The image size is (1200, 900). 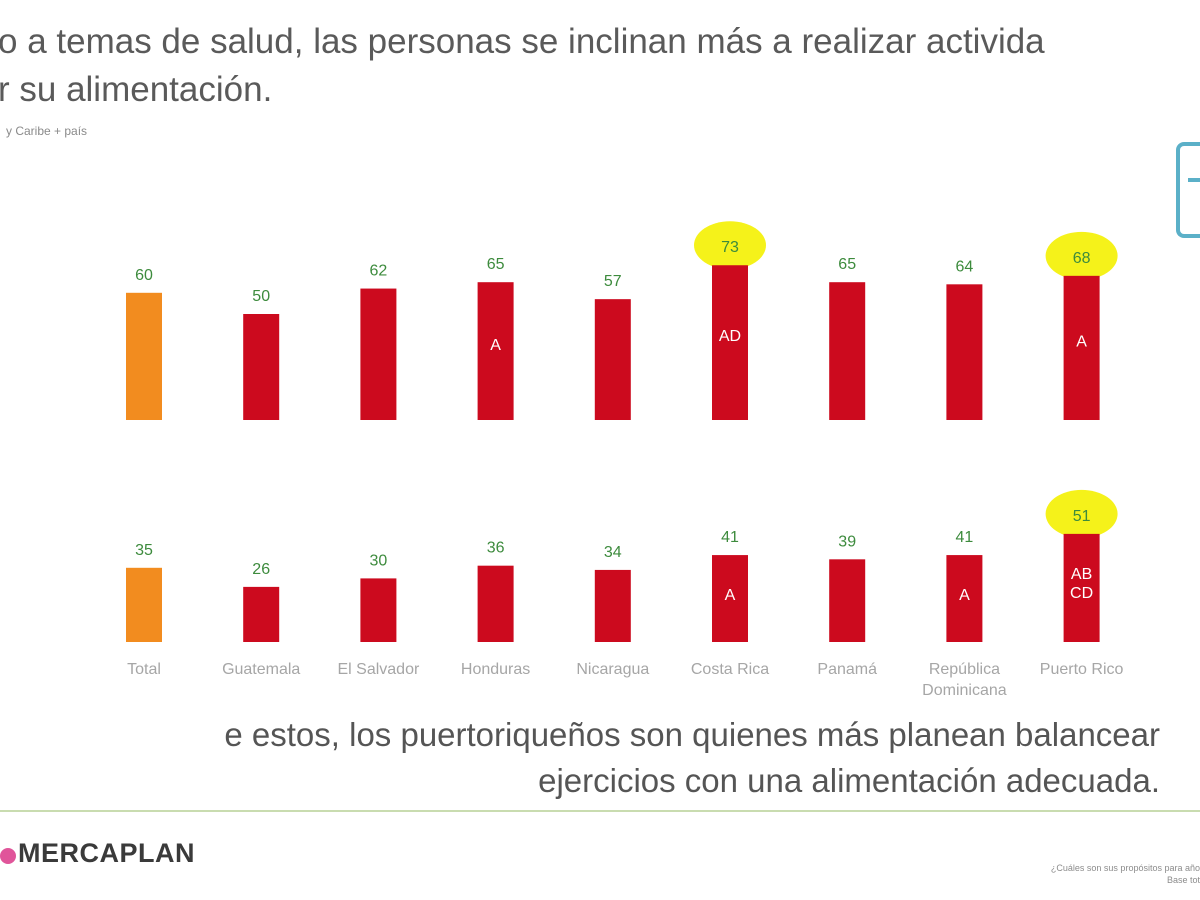 I want to click on category-label: Guatemala, so click(x=261, y=669).